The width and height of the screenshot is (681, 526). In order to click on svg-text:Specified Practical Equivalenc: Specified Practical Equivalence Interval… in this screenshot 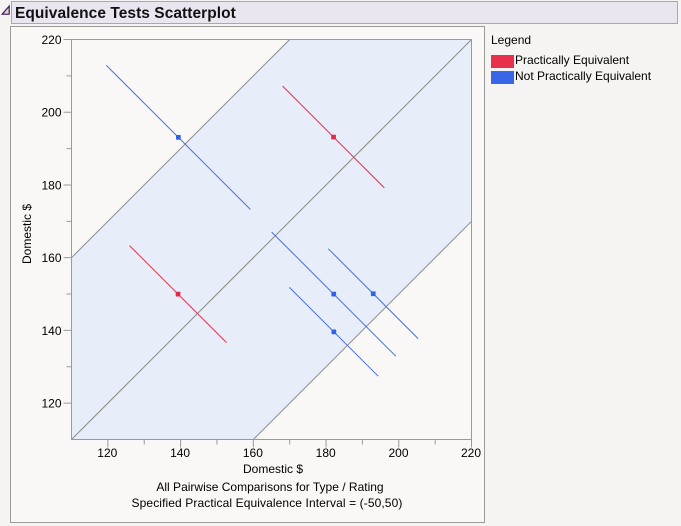, I will do `click(267, 503)`.